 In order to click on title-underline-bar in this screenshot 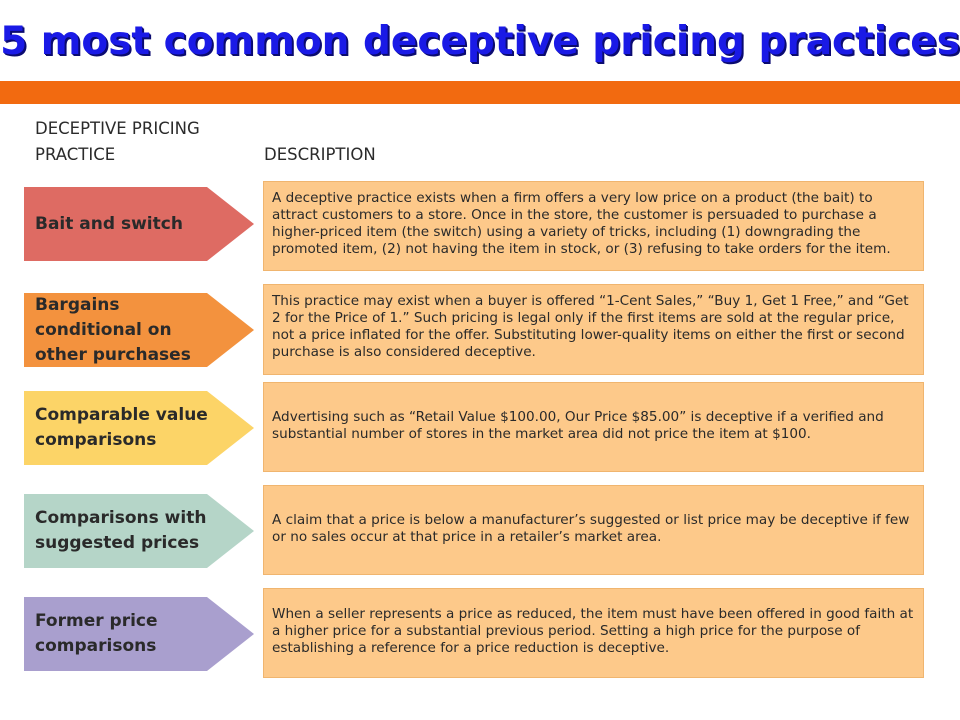, I will do `click(480, 92)`.